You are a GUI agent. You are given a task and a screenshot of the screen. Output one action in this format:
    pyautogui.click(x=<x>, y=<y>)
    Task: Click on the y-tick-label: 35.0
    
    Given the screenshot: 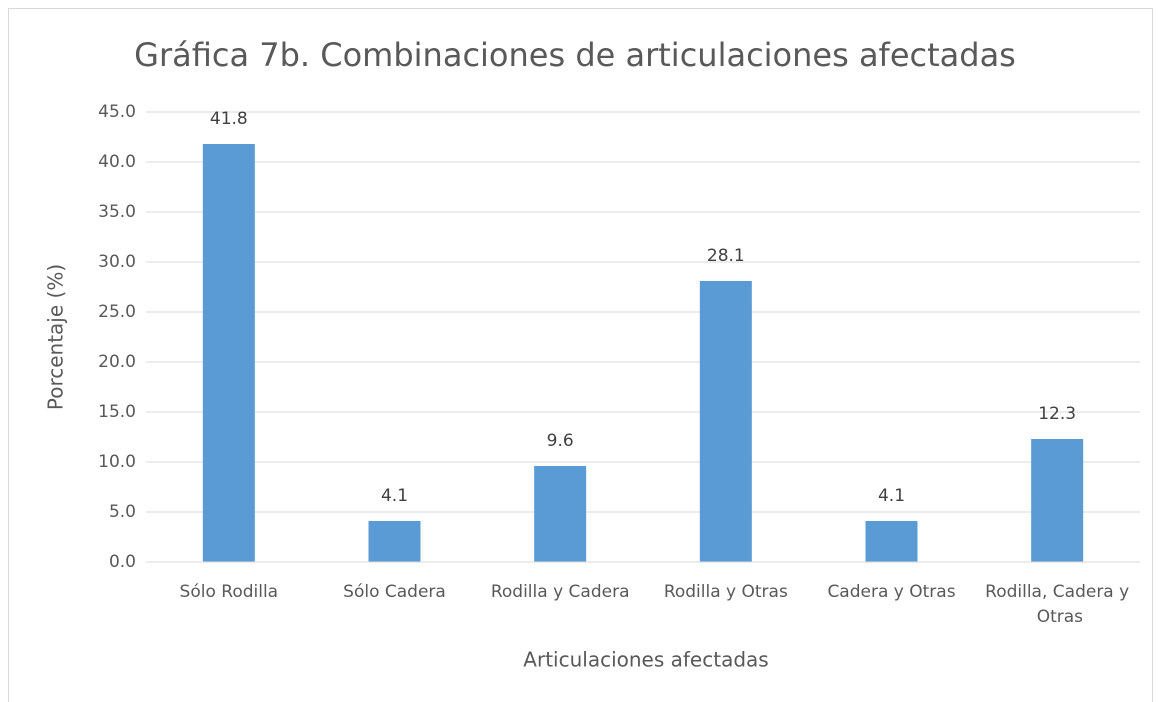 What is the action you would take?
    pyautogui.click(x=117, y=212)
    